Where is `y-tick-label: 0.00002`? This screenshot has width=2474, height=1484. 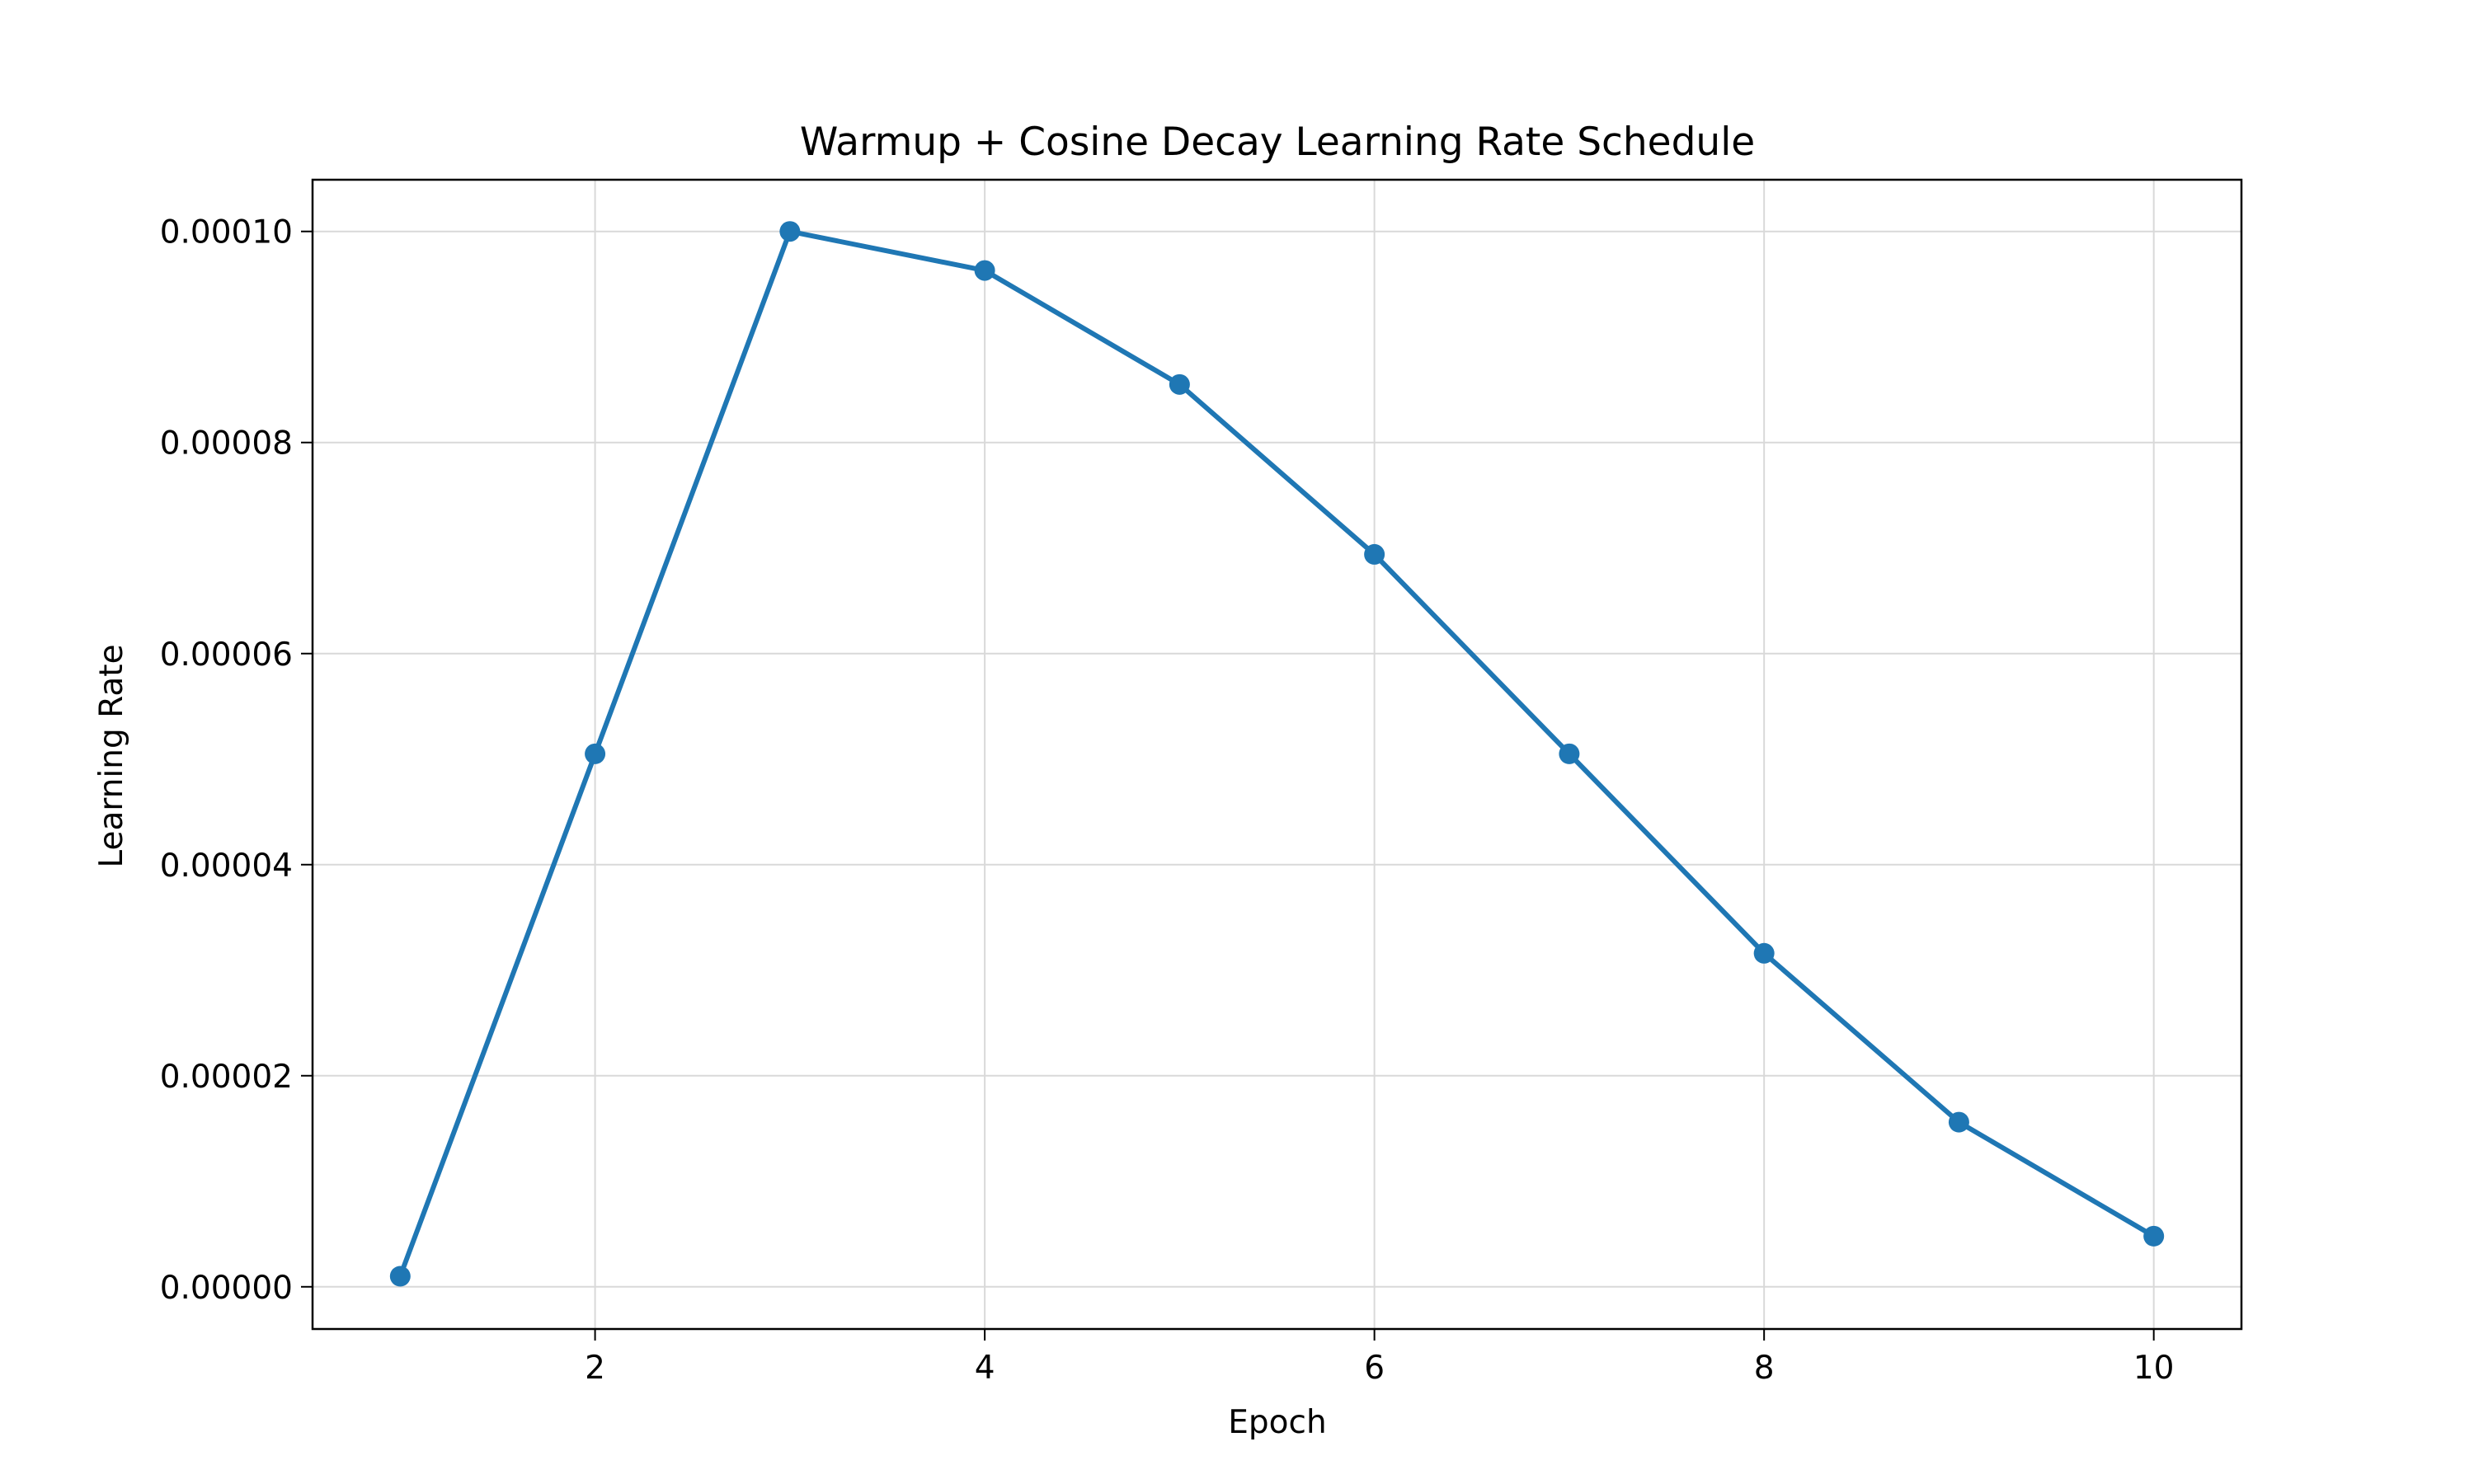 y-tick-label: 0.00002 is located at coordinates (226, 1077).